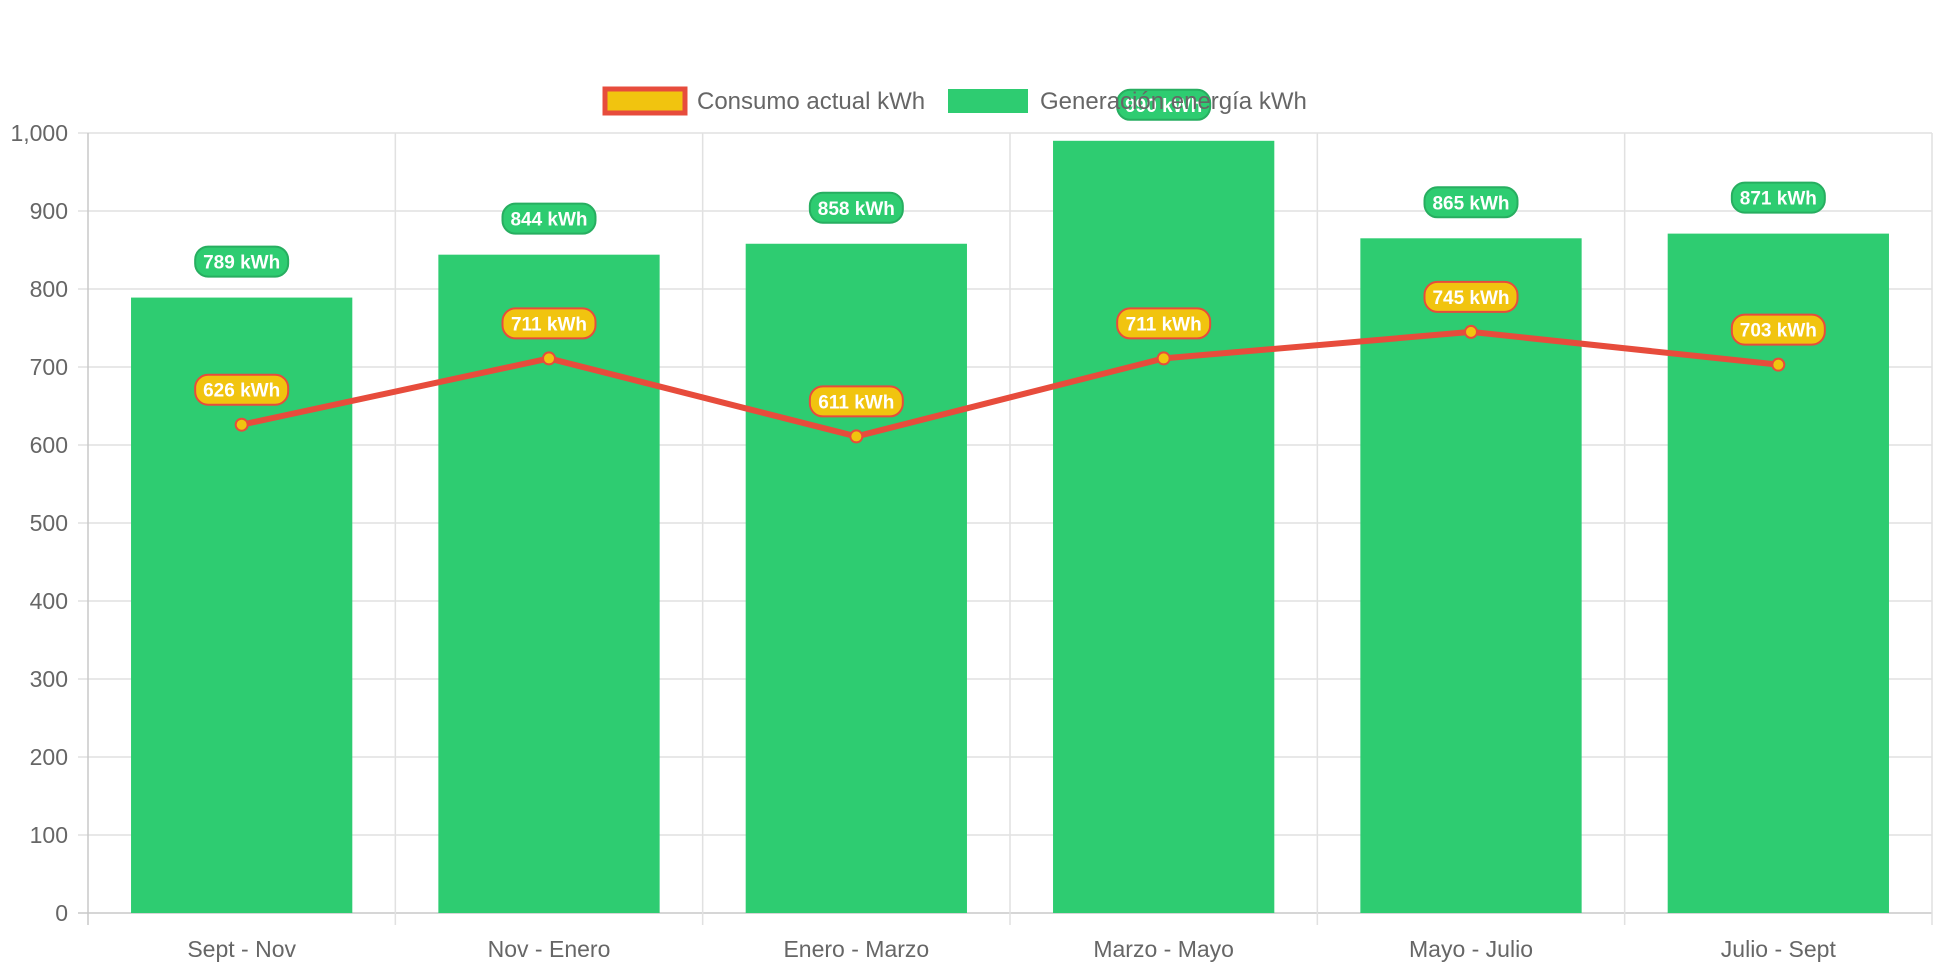 Image resolution: width=1942 pixels, height=970 pixels. I want to click on data-label-generacion-text: 865 kWh, so click(1470, 203).